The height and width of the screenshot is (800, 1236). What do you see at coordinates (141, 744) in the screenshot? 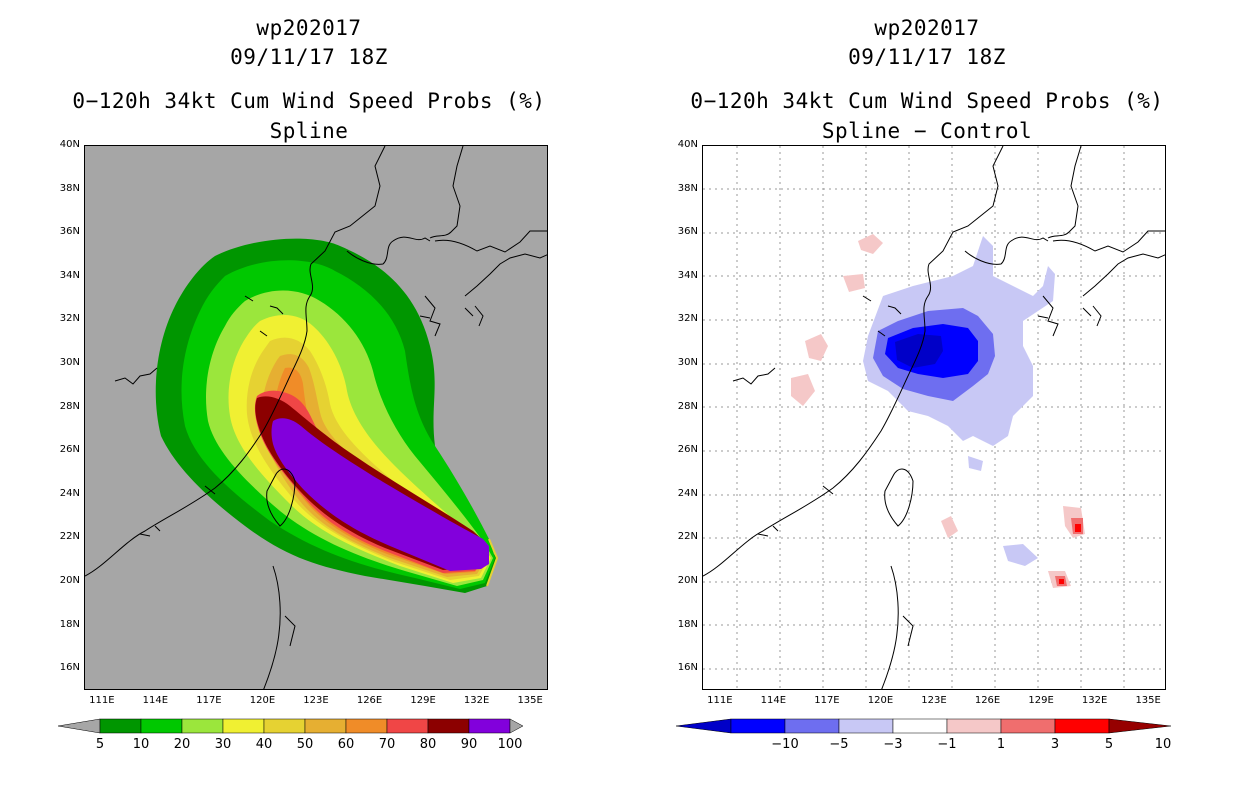
I see `left-colorbar-label: 10` at bounding box center [141, 744].